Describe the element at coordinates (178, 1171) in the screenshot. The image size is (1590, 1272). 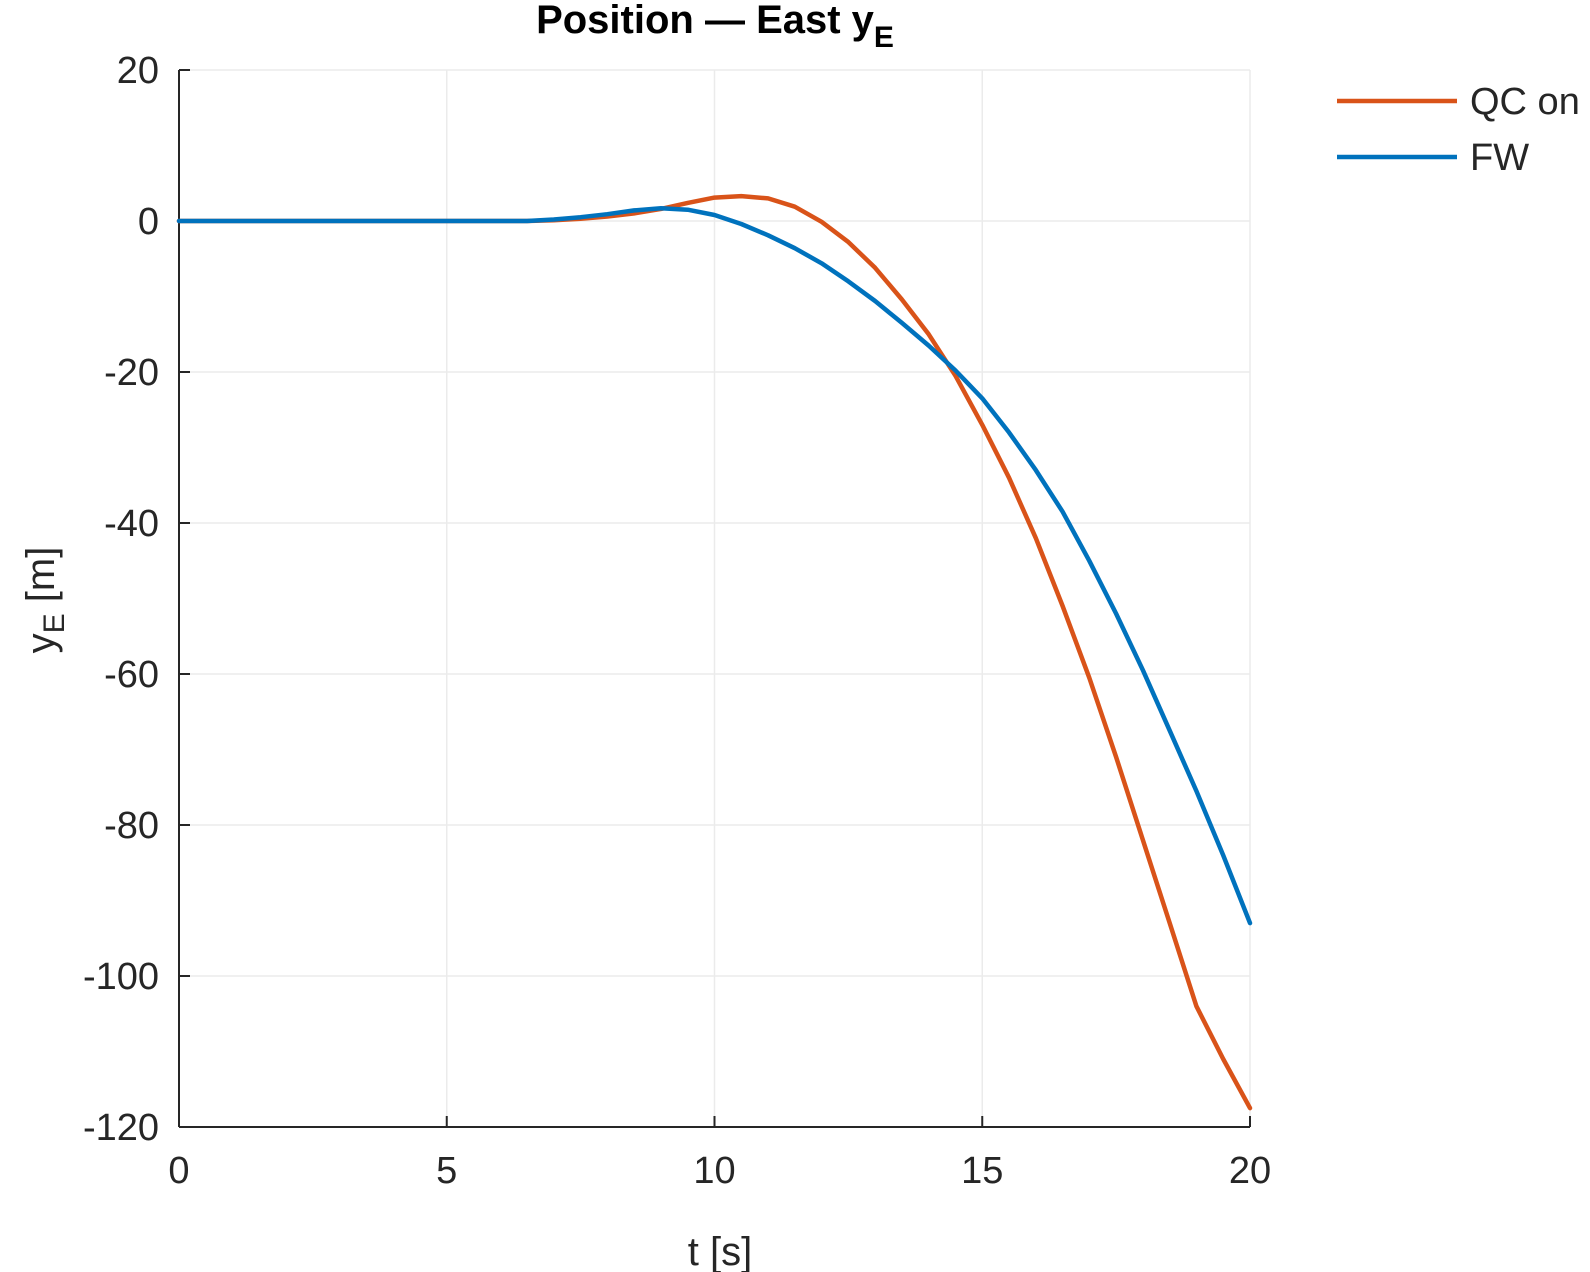
I see `x-tick-label: 0` at that location.